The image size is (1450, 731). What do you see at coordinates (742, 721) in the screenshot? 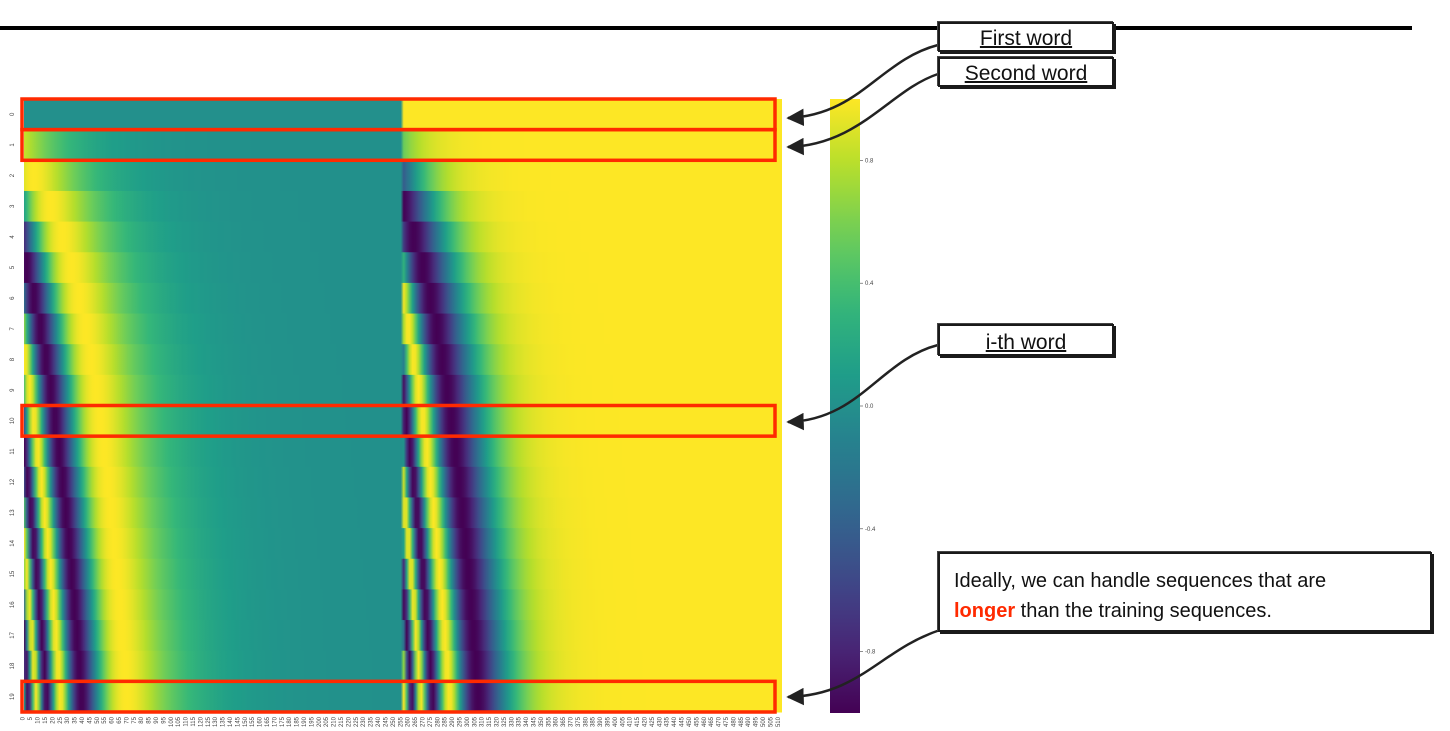
I see `column-tick-485: 485` at bounding box center [742, 721].